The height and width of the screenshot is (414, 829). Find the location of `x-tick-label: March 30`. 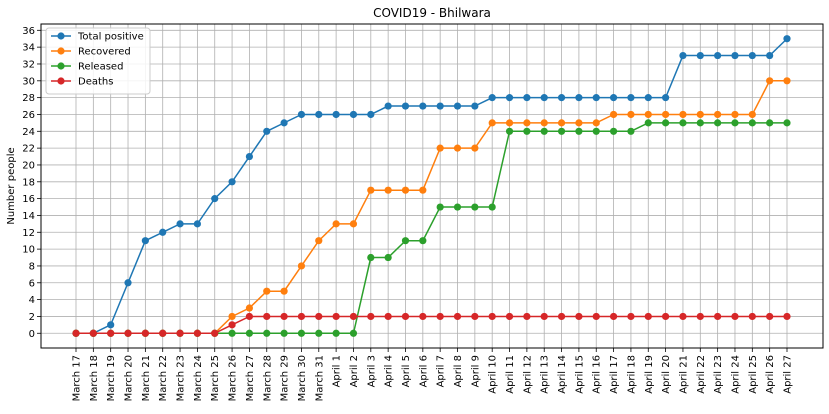

x-tick-label: March 30 is located at coordinates (302, 378).